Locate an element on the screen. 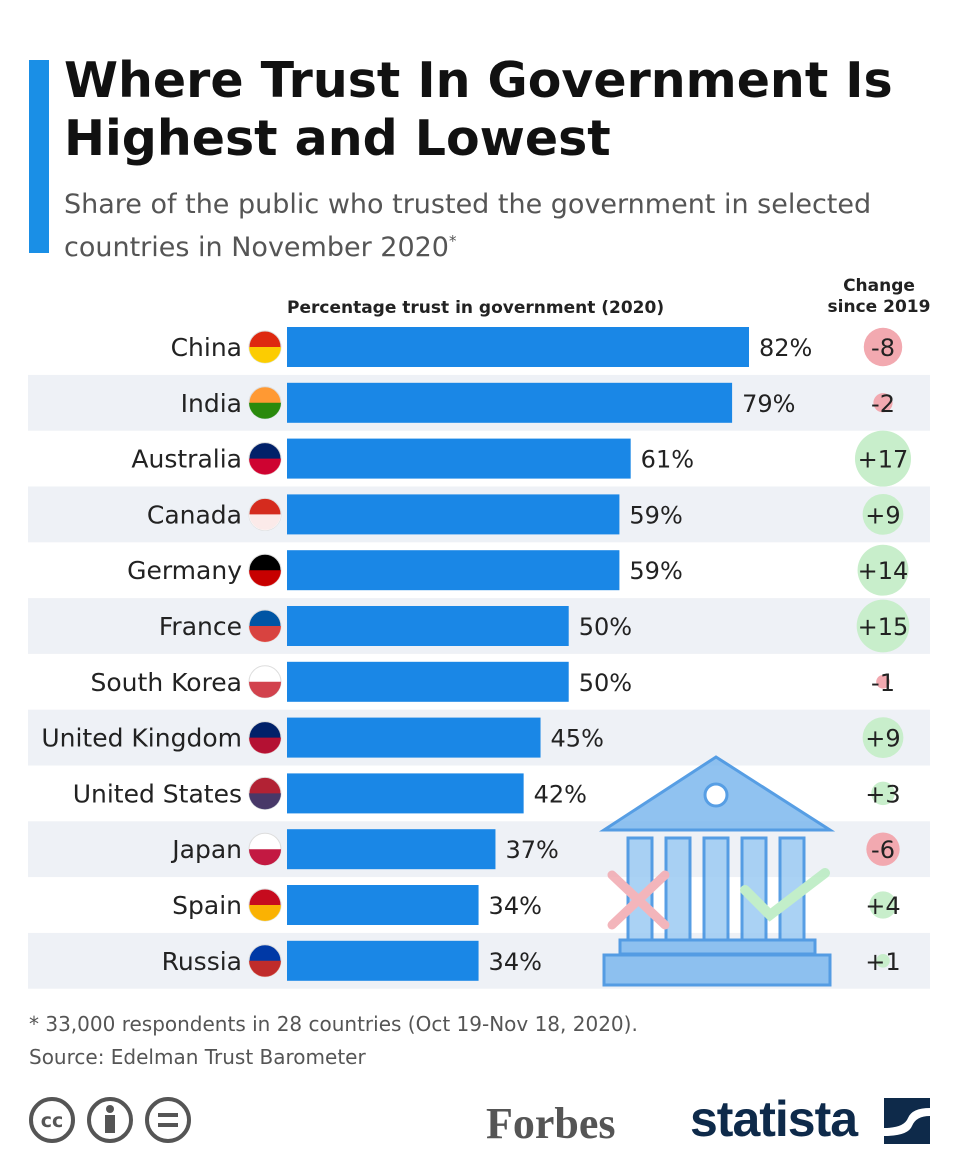  accent-bar is located at coordinates (39, 156).